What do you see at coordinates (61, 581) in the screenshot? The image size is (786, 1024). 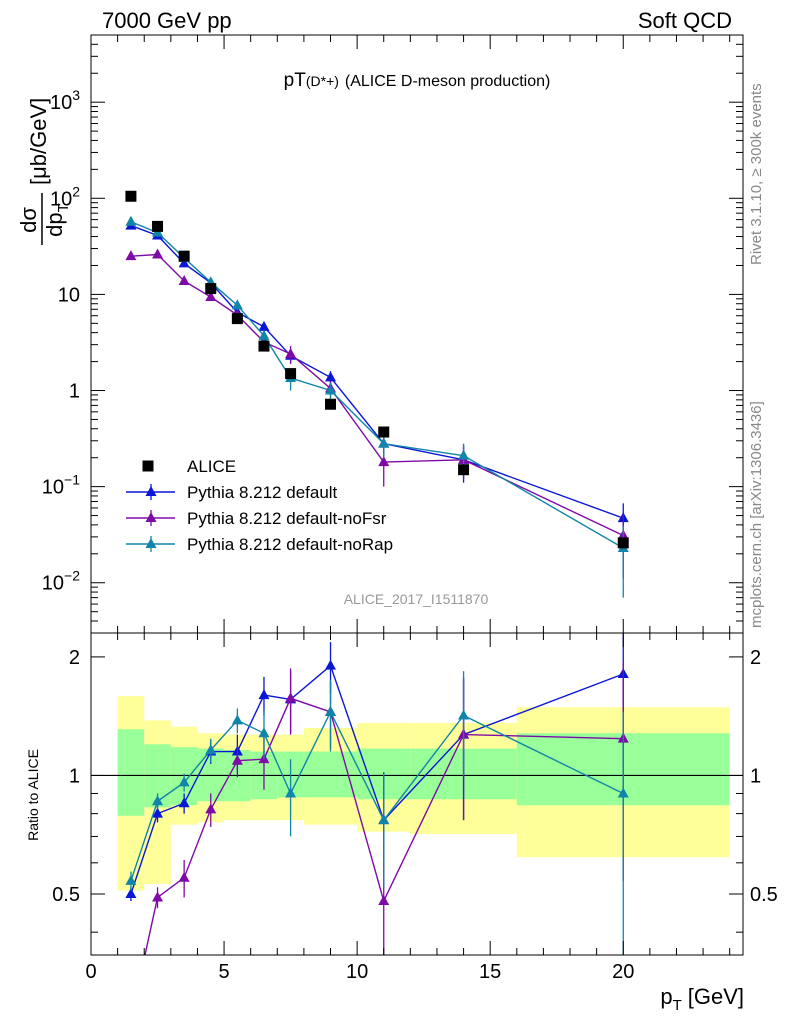 I see `y-tick-label: 10⁻²` at bounding box center [61, 581].